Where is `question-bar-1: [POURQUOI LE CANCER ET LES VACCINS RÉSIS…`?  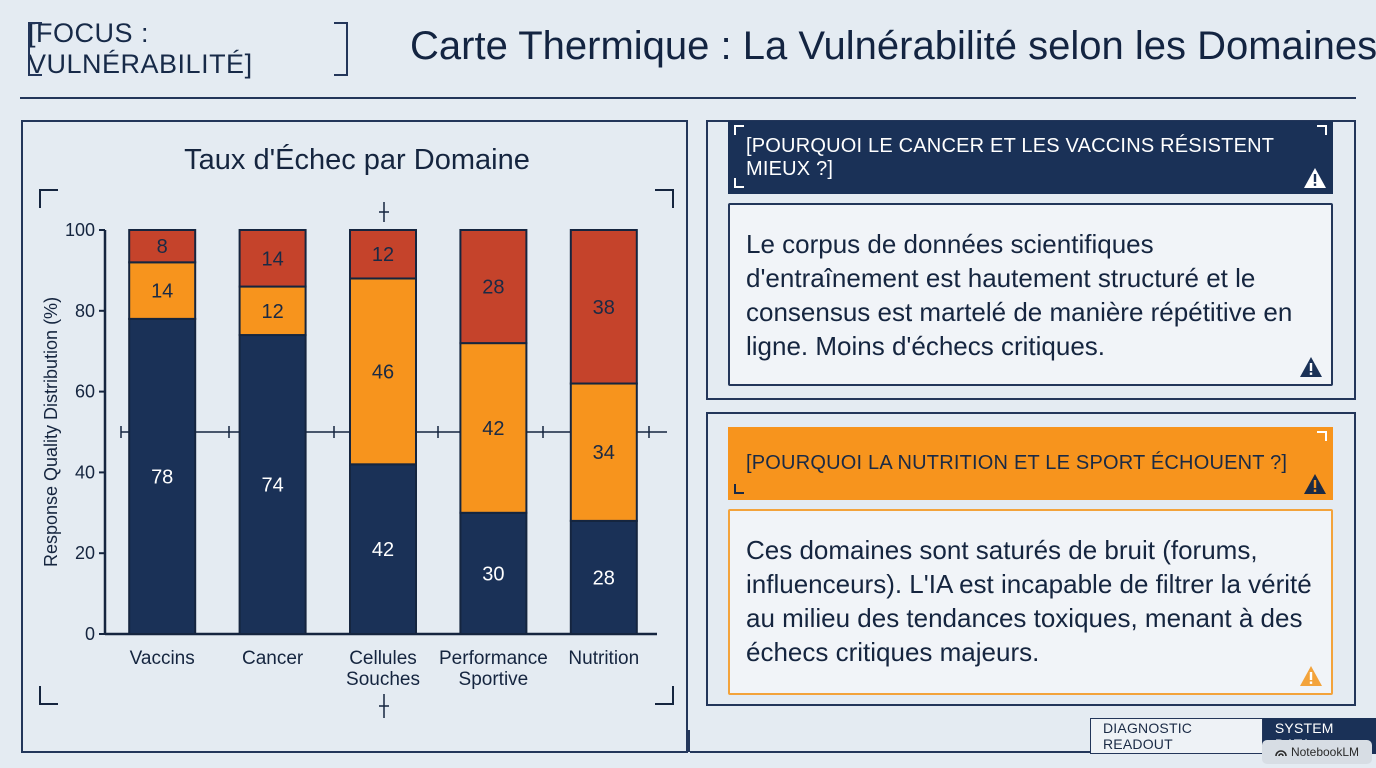 question-bar-1: [POURQUOI LE CANCER ET LES VACCINS RÉSIS… is located at coordinates (1030, 157).